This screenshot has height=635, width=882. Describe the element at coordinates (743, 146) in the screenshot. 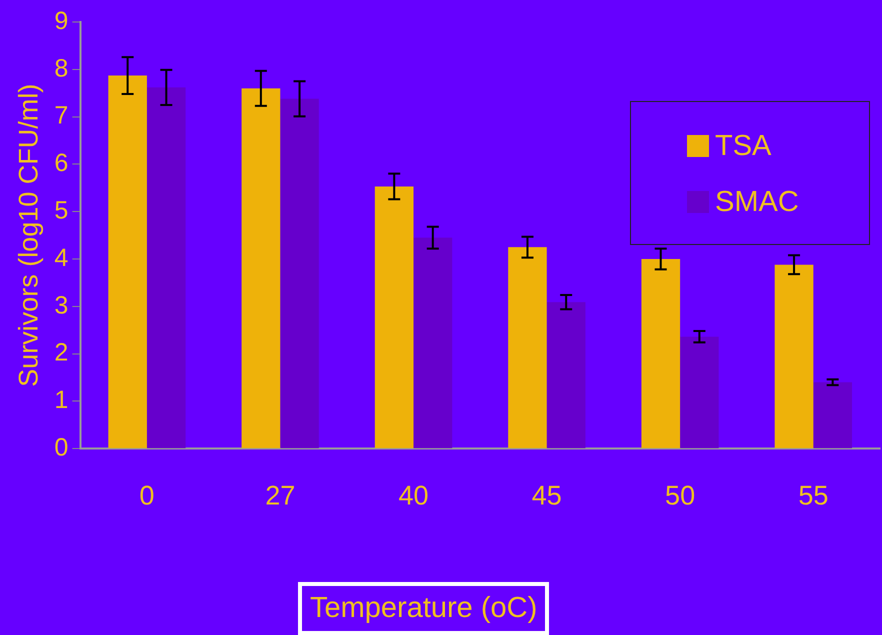

I see `legend-label: TSA` at that location.